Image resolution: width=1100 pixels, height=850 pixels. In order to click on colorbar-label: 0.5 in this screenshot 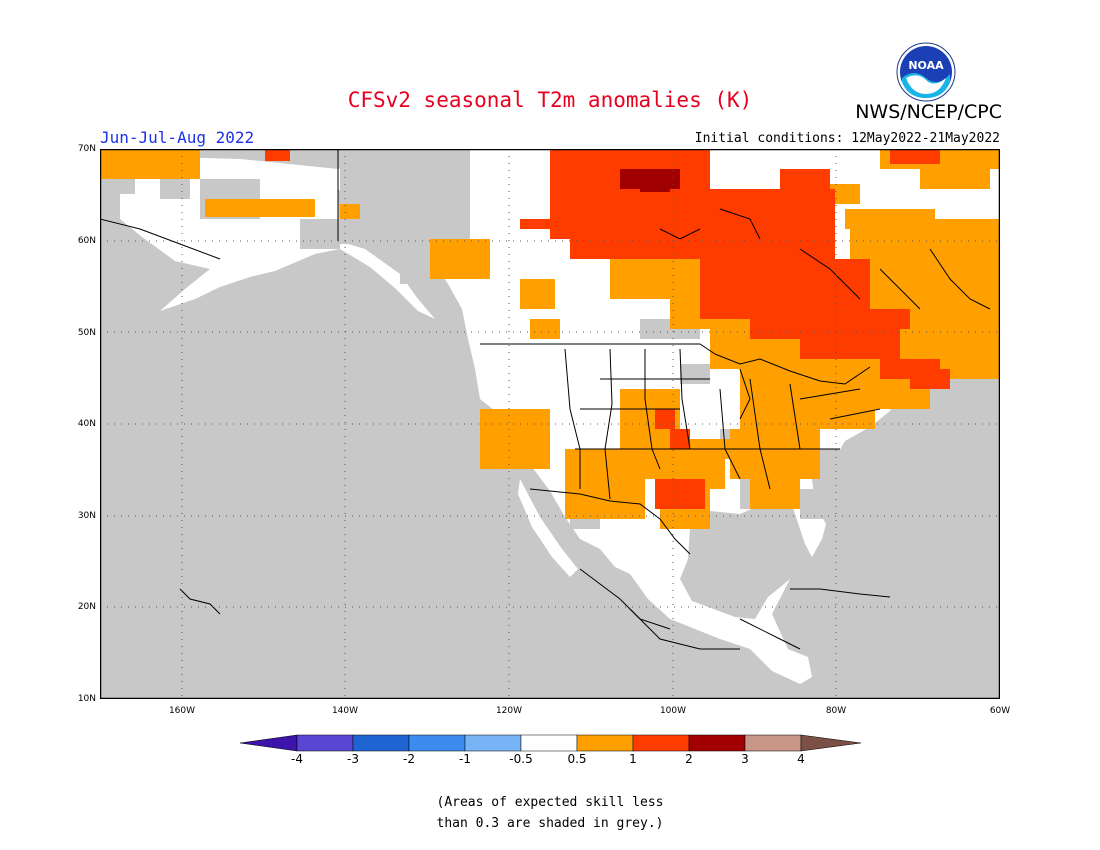, I will do `click(577, 759)`.